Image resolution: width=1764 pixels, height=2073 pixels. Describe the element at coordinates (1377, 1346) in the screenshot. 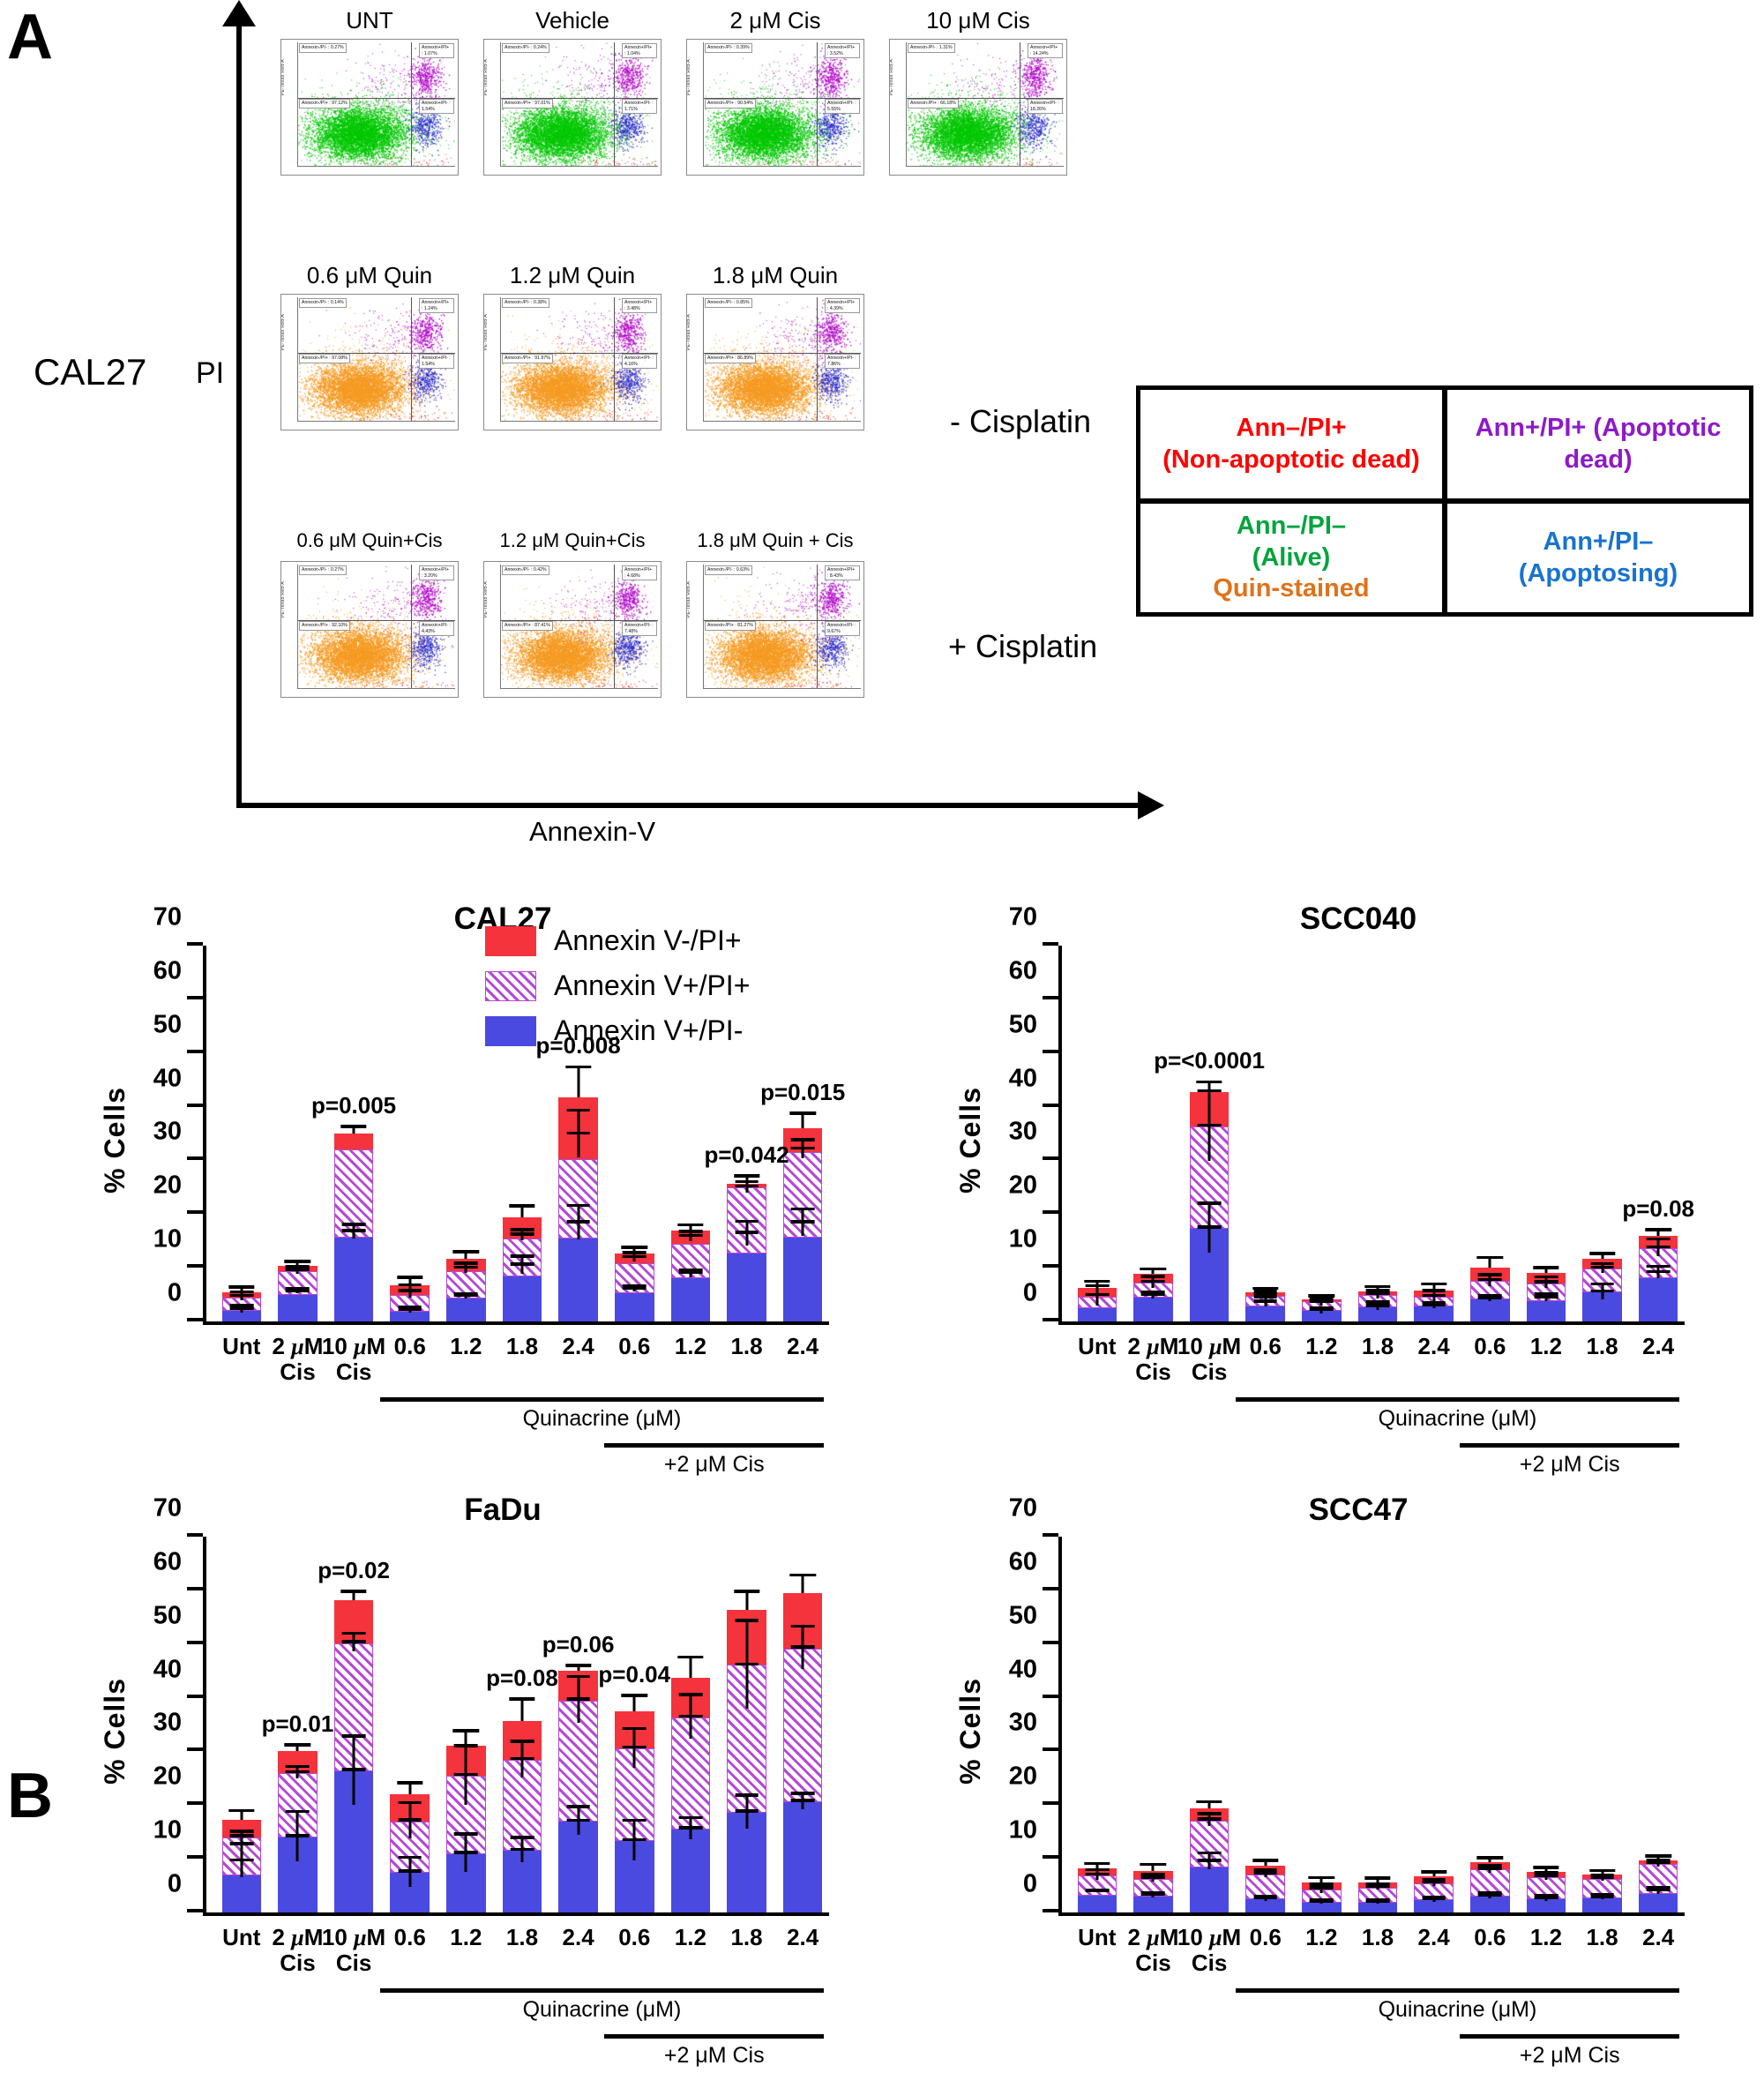

I see `x-axis-tick-label: 1.8` at that location.